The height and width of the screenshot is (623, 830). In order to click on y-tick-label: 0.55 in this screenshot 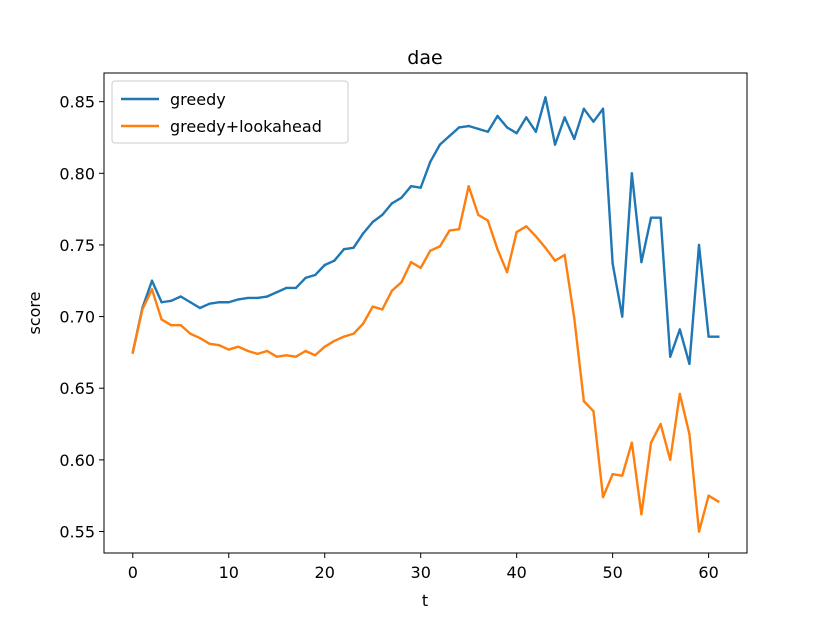, I will do `click(77, 532)`.